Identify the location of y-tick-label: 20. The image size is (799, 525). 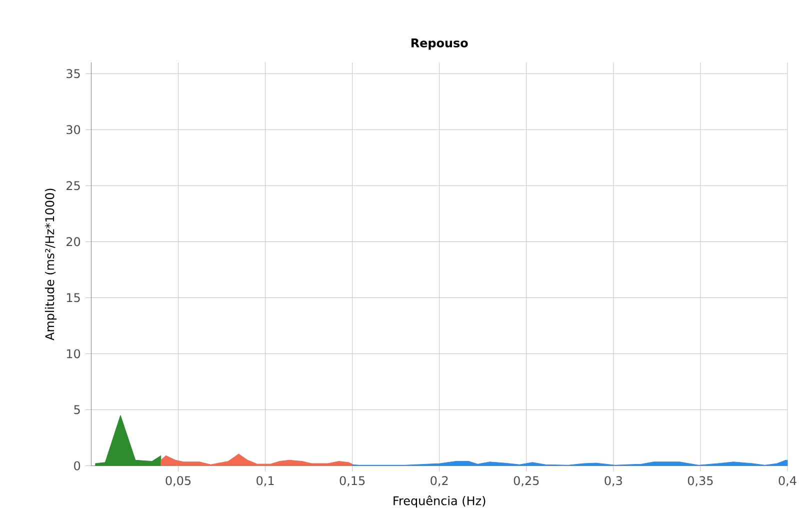
(73, 241).